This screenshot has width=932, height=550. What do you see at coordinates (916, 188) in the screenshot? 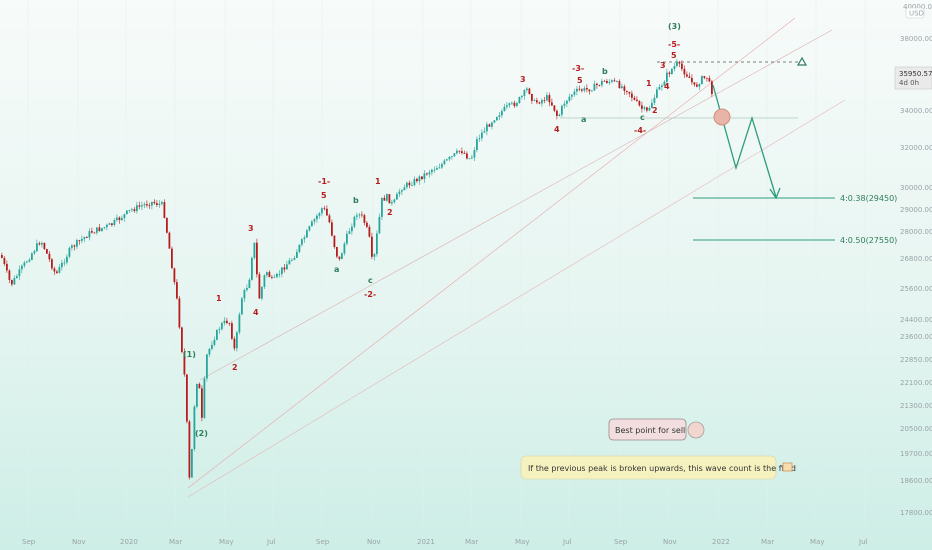
I see `y-tick-label: 30000.00` at bounding box center [916, 188].